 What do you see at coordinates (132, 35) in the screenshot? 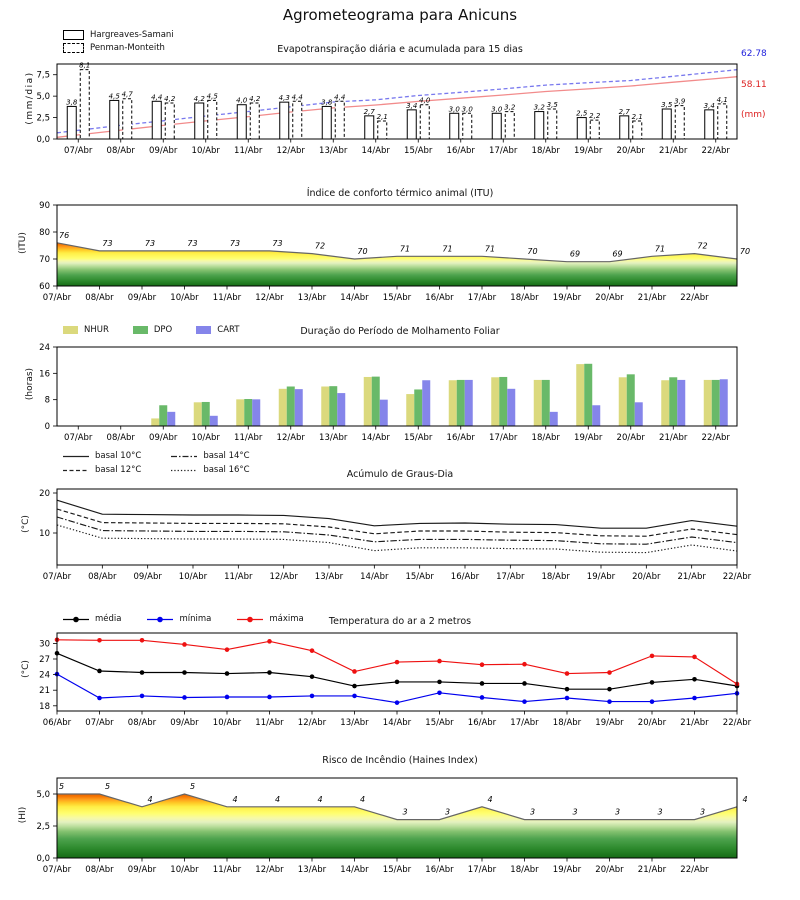
I see `legend-label: Hargreaves-Samani` at bounding box center [132, 35].